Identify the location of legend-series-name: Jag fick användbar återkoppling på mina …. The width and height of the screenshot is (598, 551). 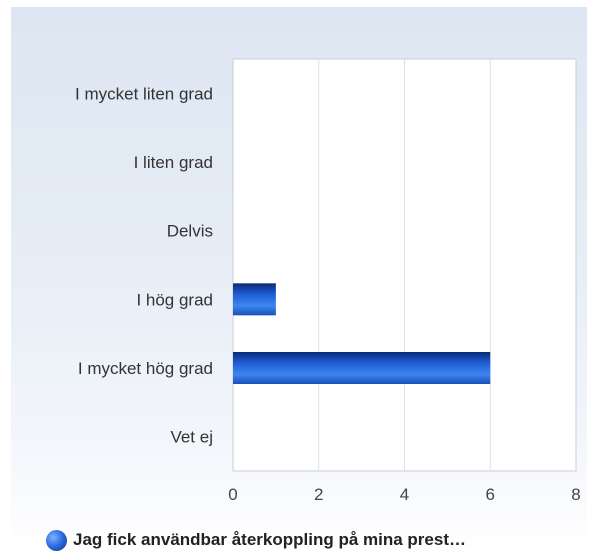
(269, 539).